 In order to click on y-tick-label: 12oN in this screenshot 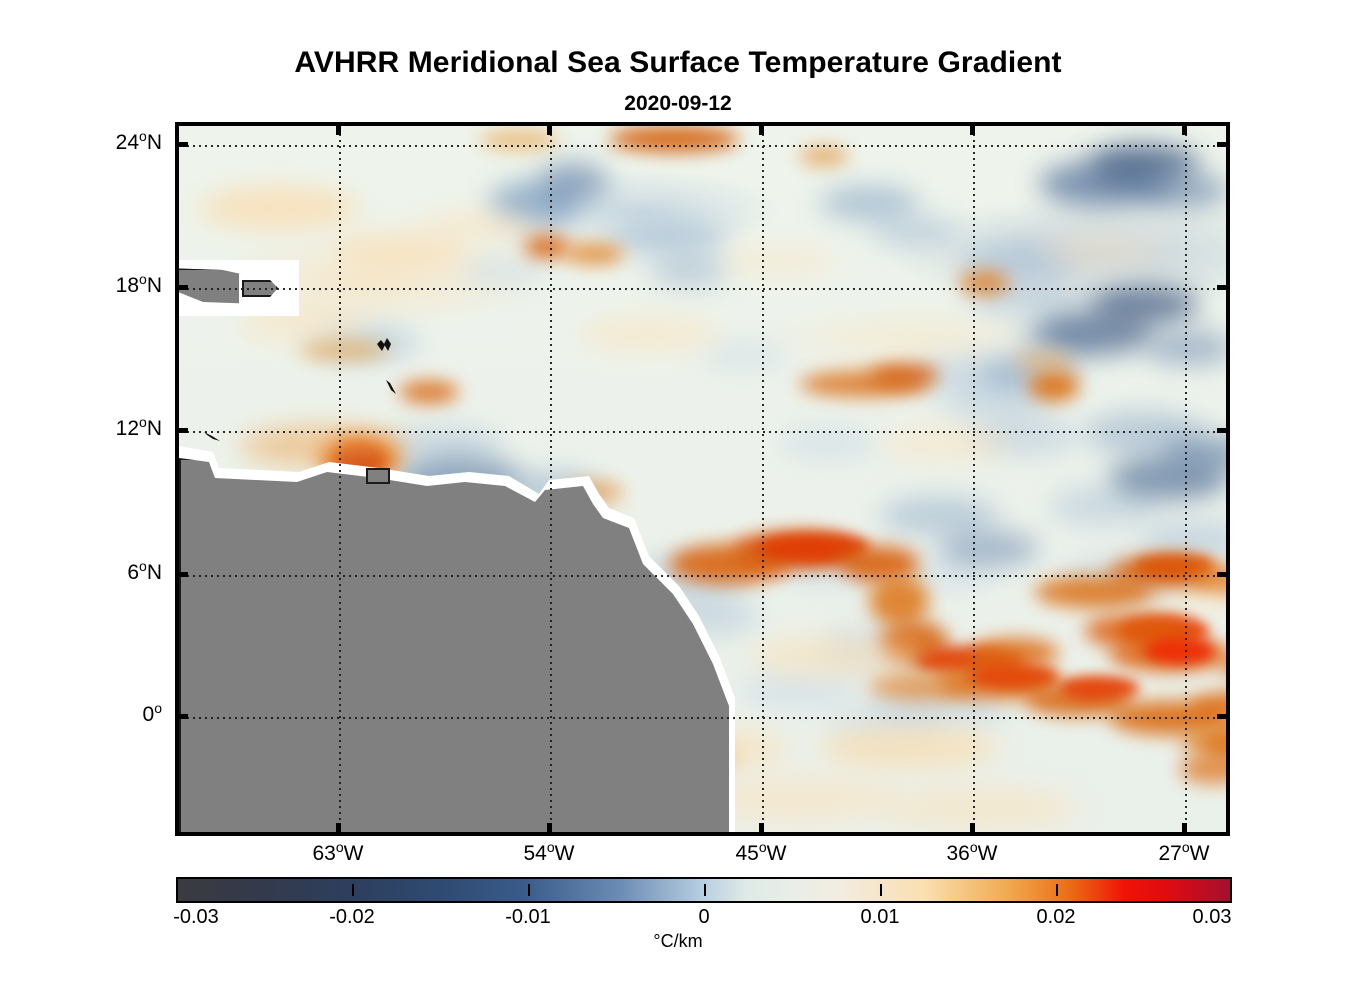, I will do `click(138, 427)`.